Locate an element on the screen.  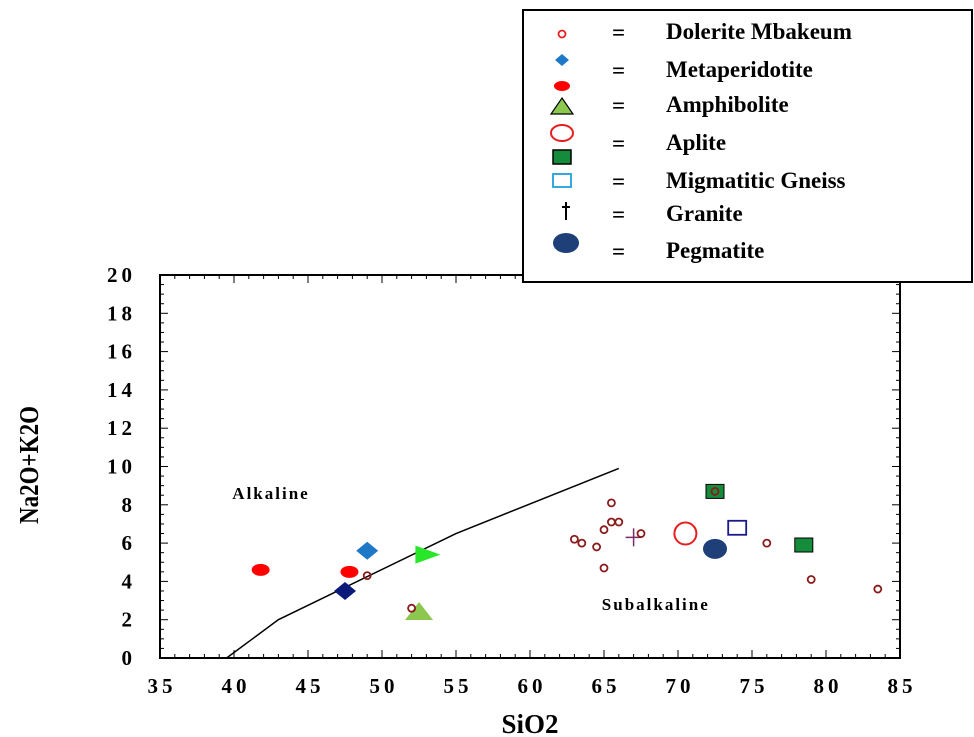
y-tick-label: 8 is located at coordinates (129, 505).